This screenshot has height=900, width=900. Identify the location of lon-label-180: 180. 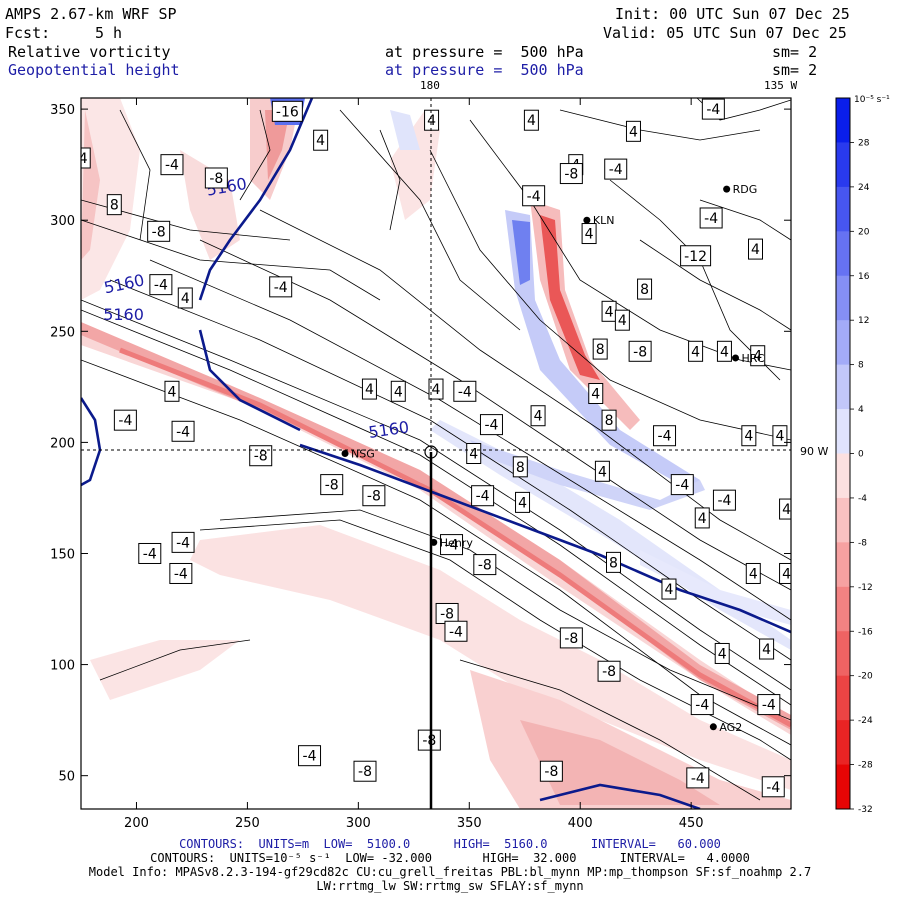
(430, 85).